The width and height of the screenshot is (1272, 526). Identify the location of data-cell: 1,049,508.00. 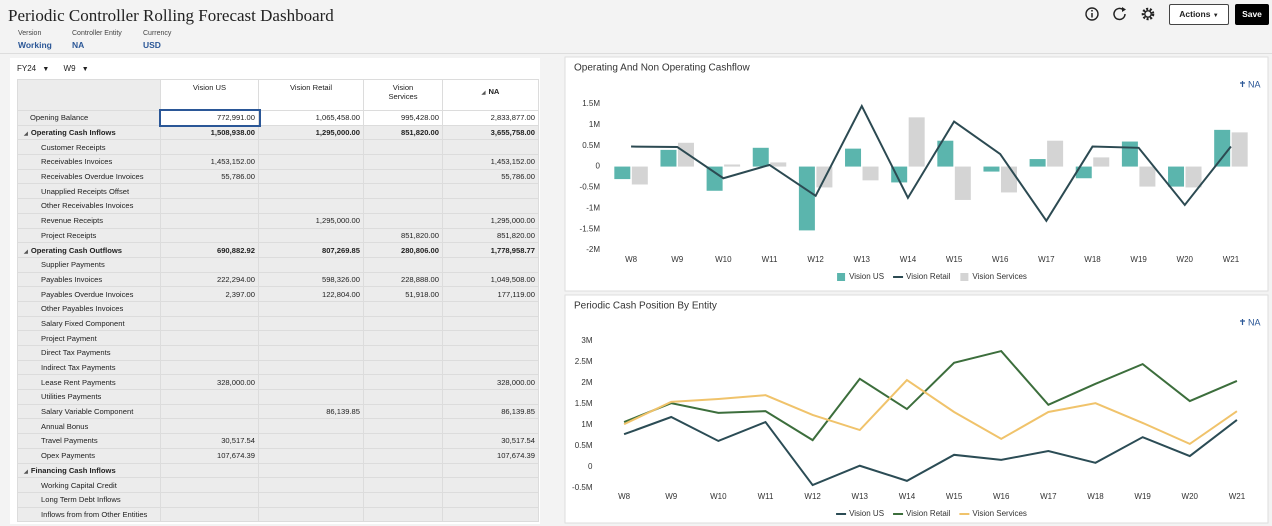
(490, 279).